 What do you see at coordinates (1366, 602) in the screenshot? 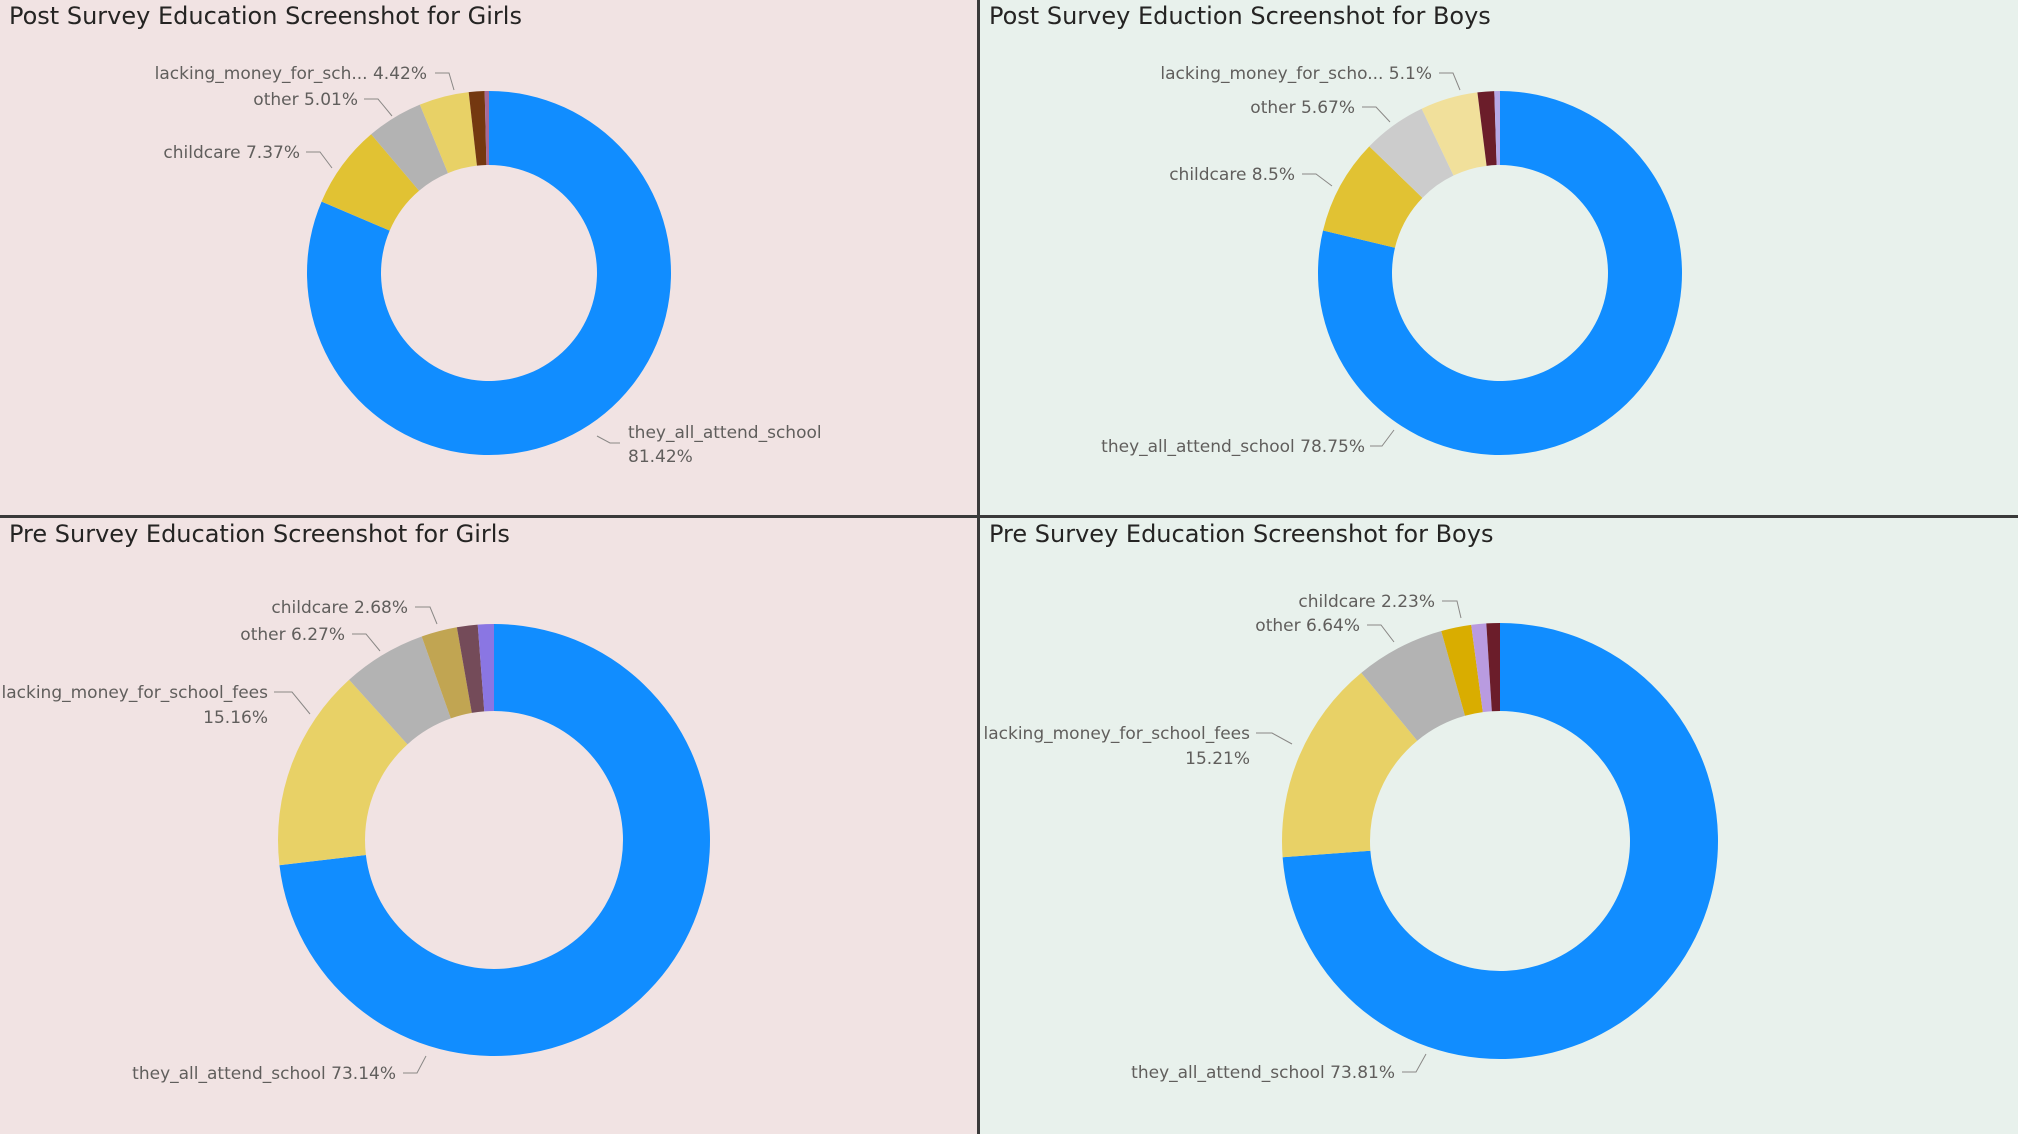
I see `data-label-childcare: childcare 2.23%` at bounding box center [1366, 602].